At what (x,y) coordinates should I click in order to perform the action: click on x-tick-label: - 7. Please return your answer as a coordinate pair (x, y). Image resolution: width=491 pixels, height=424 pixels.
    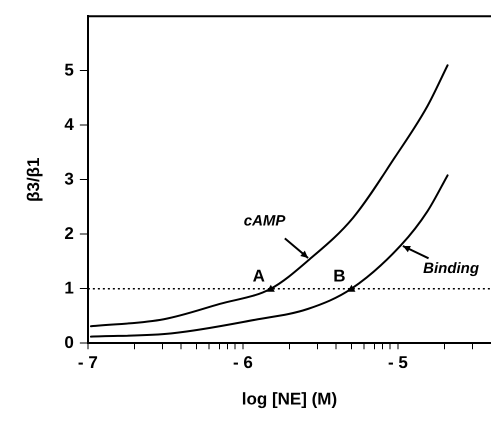
    Looking at the image, I should click on (88, 362).